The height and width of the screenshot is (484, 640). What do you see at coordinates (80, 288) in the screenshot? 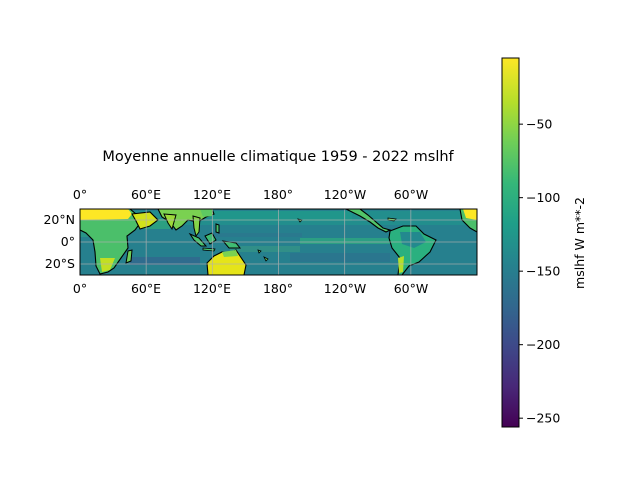
I see `lon-label-bottom: 0°` at bounding box center [80, 288].